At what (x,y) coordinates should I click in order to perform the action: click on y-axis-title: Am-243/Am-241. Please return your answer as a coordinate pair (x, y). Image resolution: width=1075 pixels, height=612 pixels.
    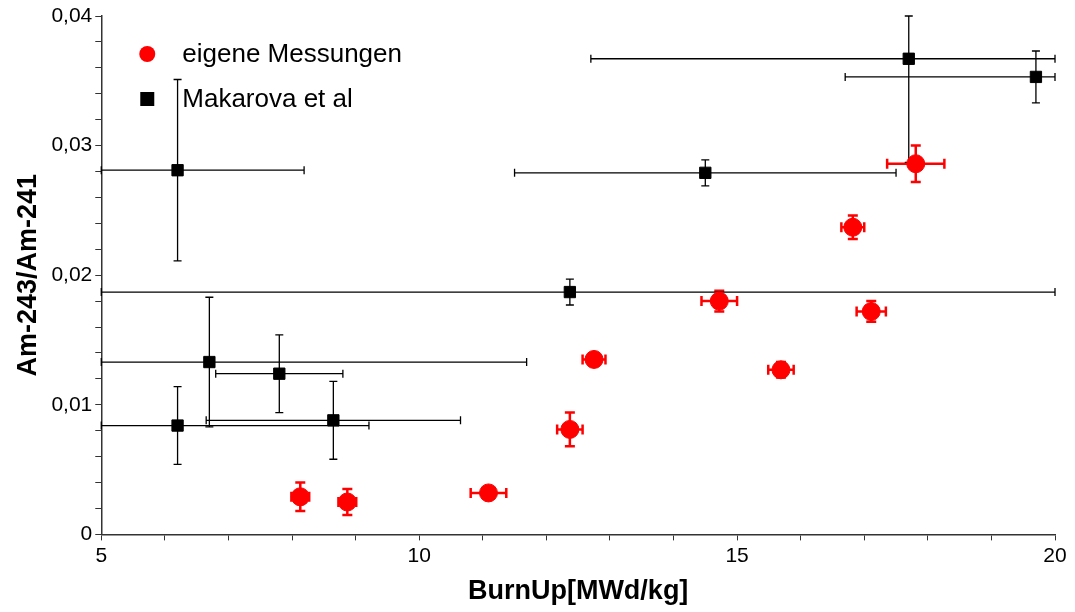
    Looking at the image, I should click on (26, 275).